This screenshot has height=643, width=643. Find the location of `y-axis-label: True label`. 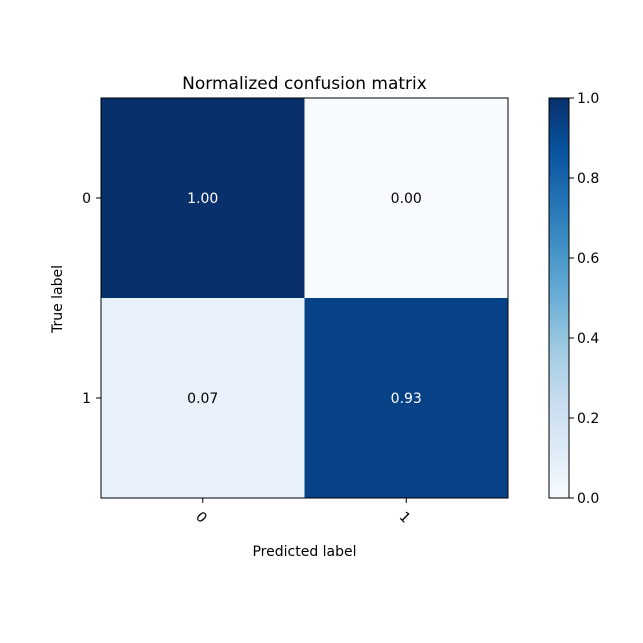

y-axis-label: True label is located at coordinates (58, 299).